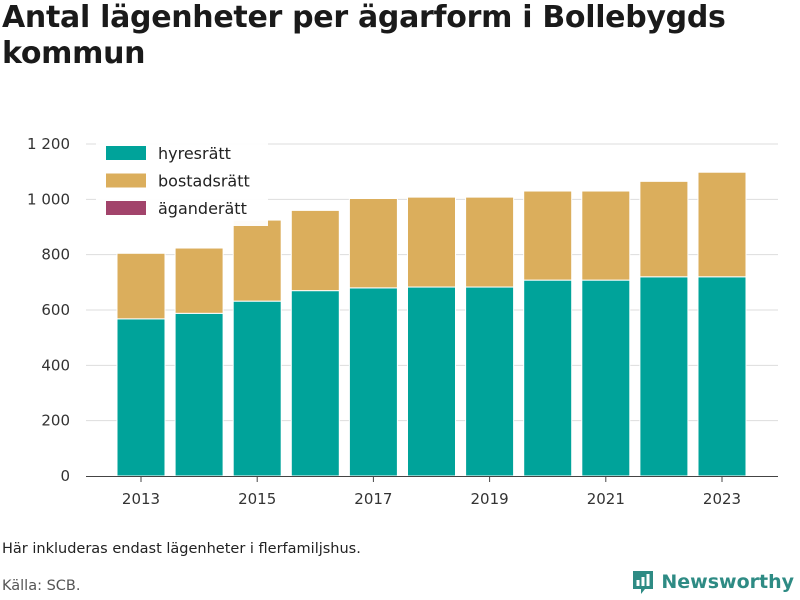 The image size is (800, 600). What do you see at coordinates (126, 153) in the screenshot?
I see `legend-swatch-hyresrätt` at bounding box center [126, 153].